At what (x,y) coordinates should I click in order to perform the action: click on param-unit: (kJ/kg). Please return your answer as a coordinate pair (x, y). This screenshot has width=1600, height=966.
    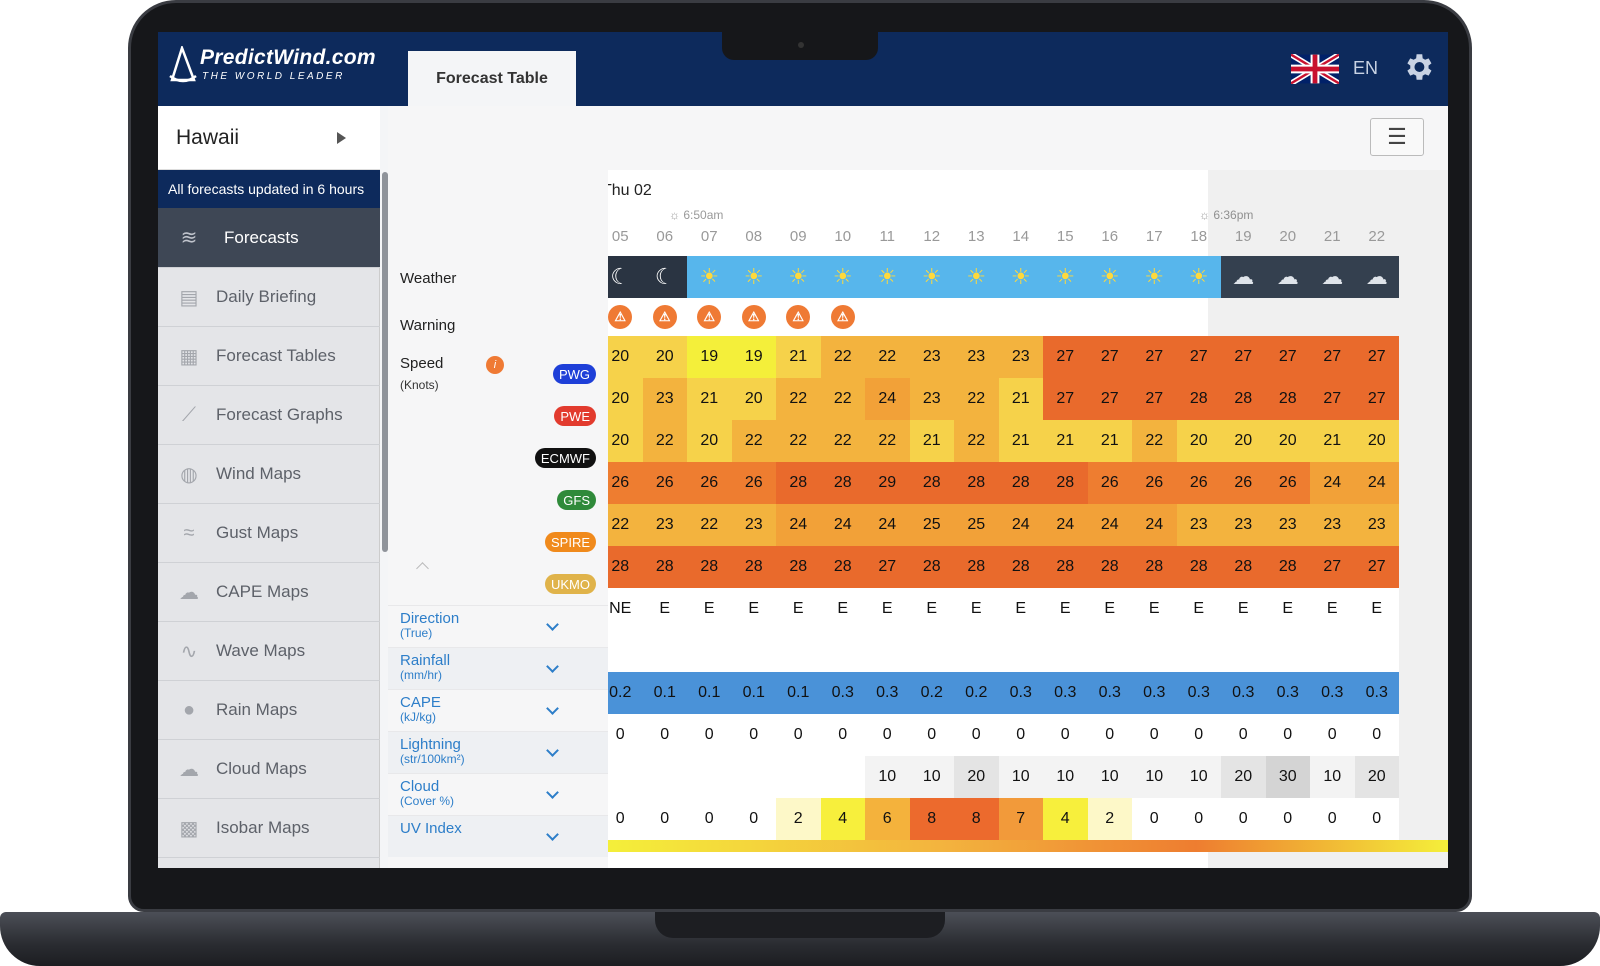
    Looking at the image, I should click on (418, 717).